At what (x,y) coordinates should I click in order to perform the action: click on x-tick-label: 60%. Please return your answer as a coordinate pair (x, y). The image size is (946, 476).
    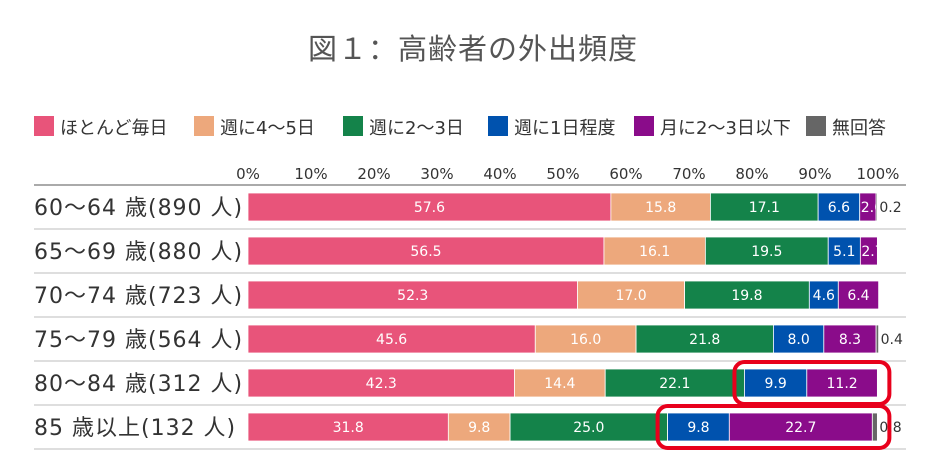
    Looking at the image, I should click on (625, 174).